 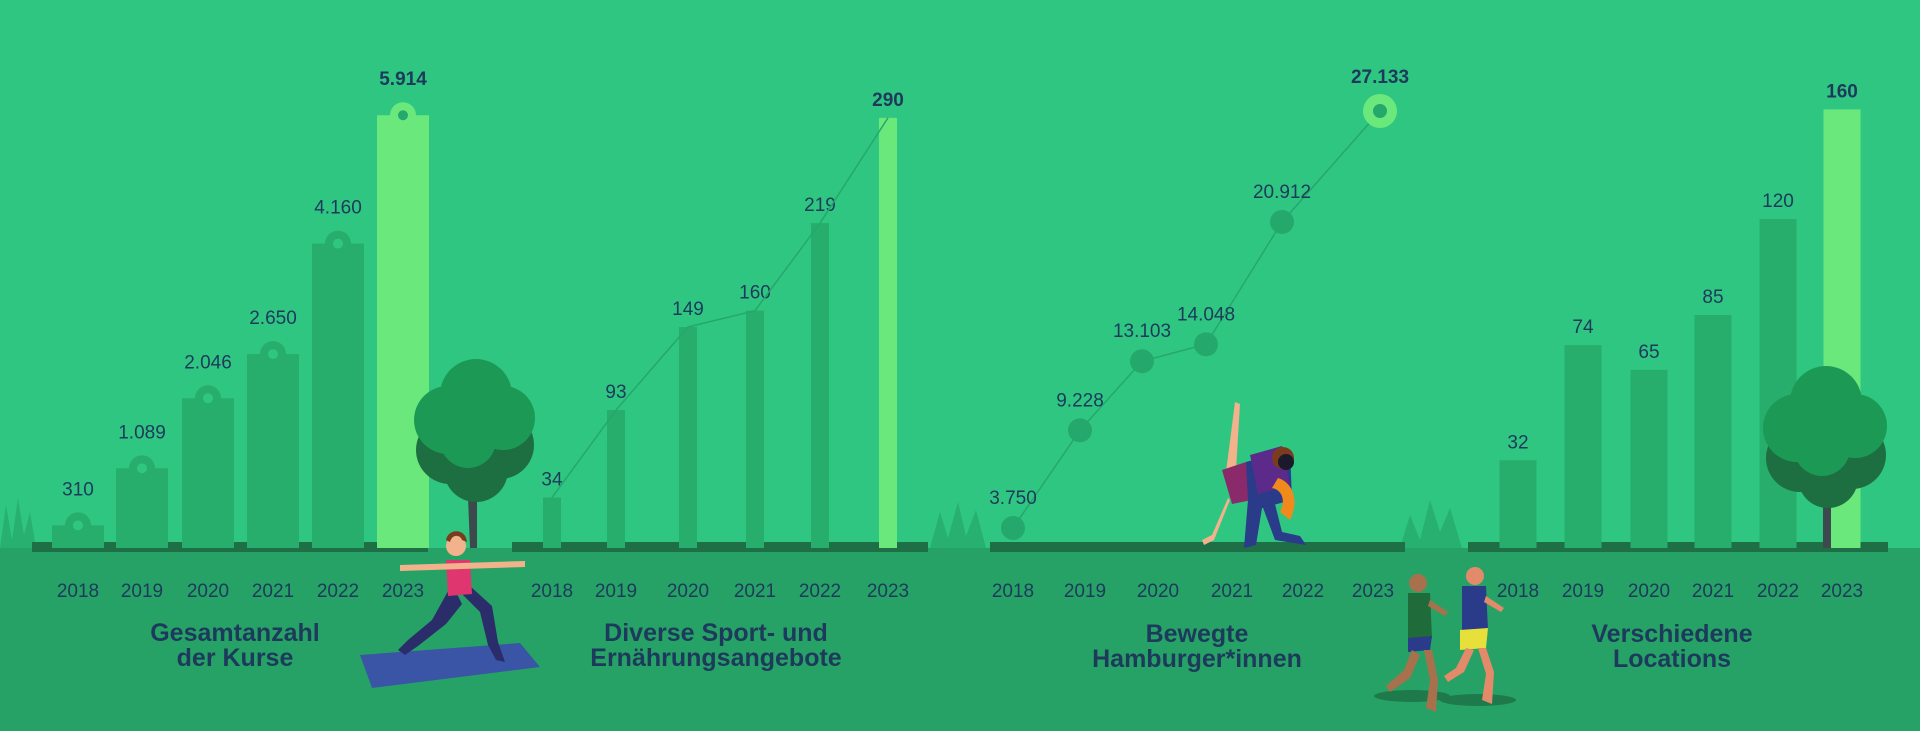 What do you see at coordinates (1282, 221) in the screenshot?
I see `data-point-2022` at bounding box center [1282, 221].